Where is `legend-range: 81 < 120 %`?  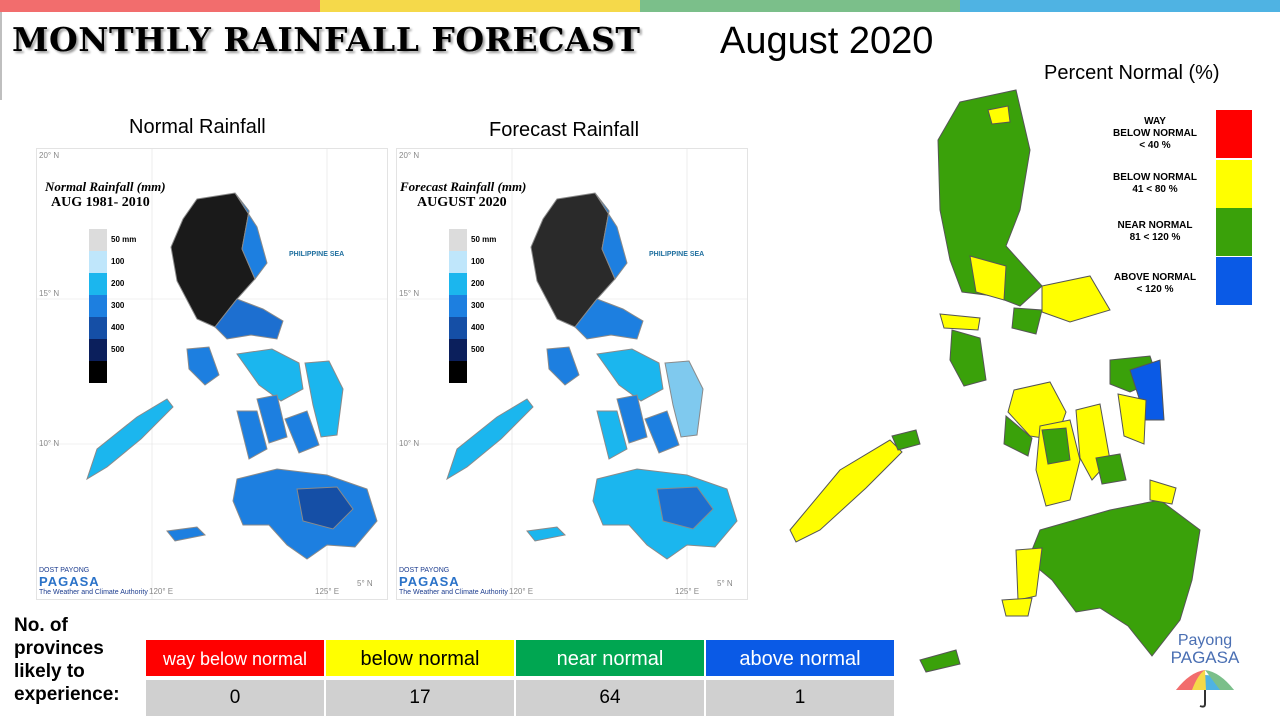
legend-range: 81 < 120 % is located at coordinates (1155, 237).